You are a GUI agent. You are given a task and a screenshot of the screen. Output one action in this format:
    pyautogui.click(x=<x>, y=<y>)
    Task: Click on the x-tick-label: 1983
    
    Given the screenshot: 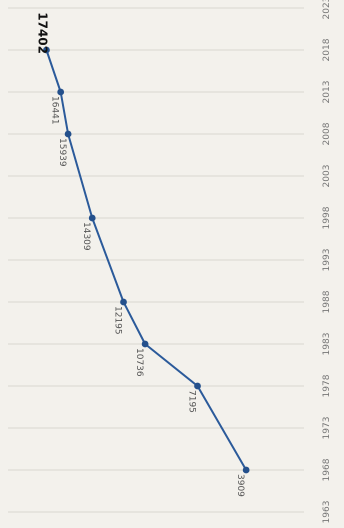 What is the action you would take?
    pyautogui.click(x=327, y=344)
    